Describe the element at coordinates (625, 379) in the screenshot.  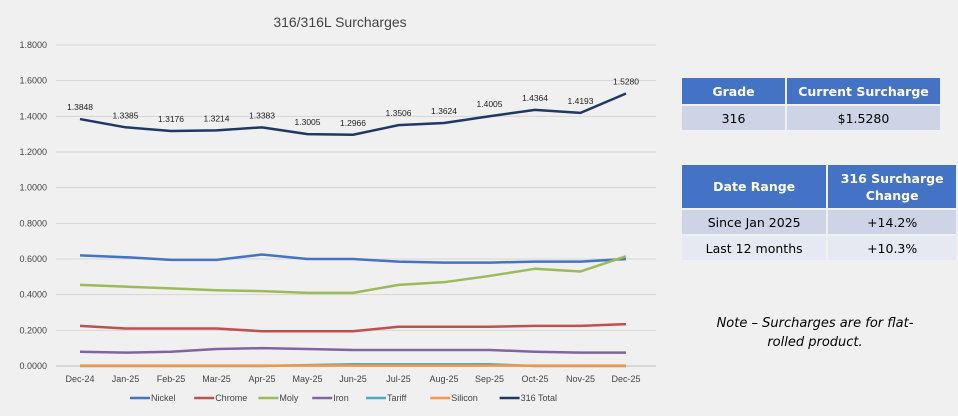
I see `x-tick-label: Dec-25` at that location.